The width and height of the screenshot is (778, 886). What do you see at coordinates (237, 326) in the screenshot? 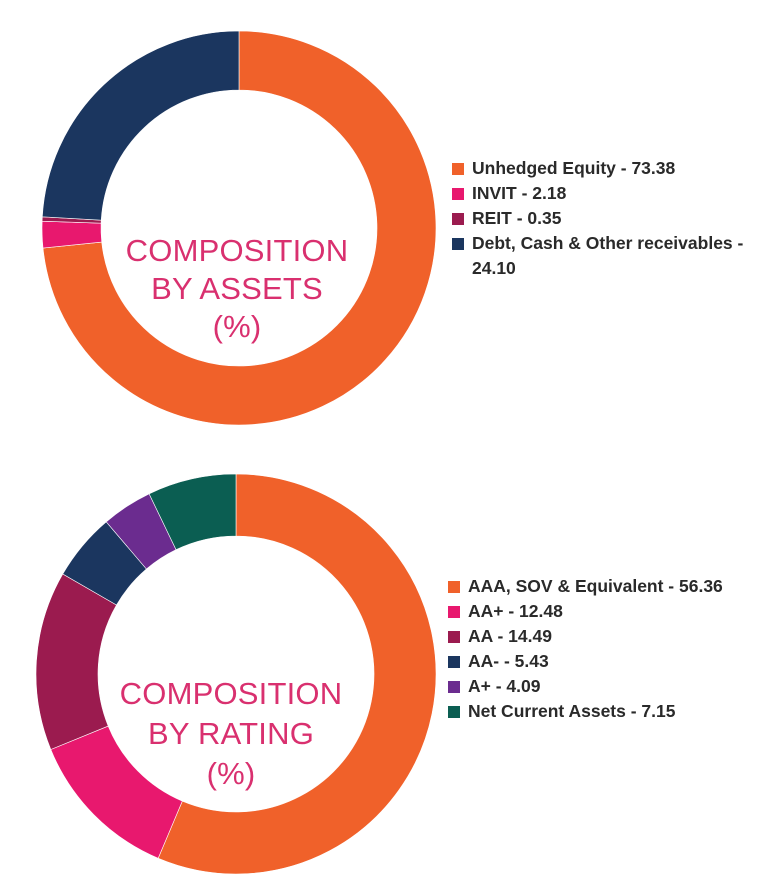
I see `assets-title-line-3: (%)` at bounding box center [237, 326].